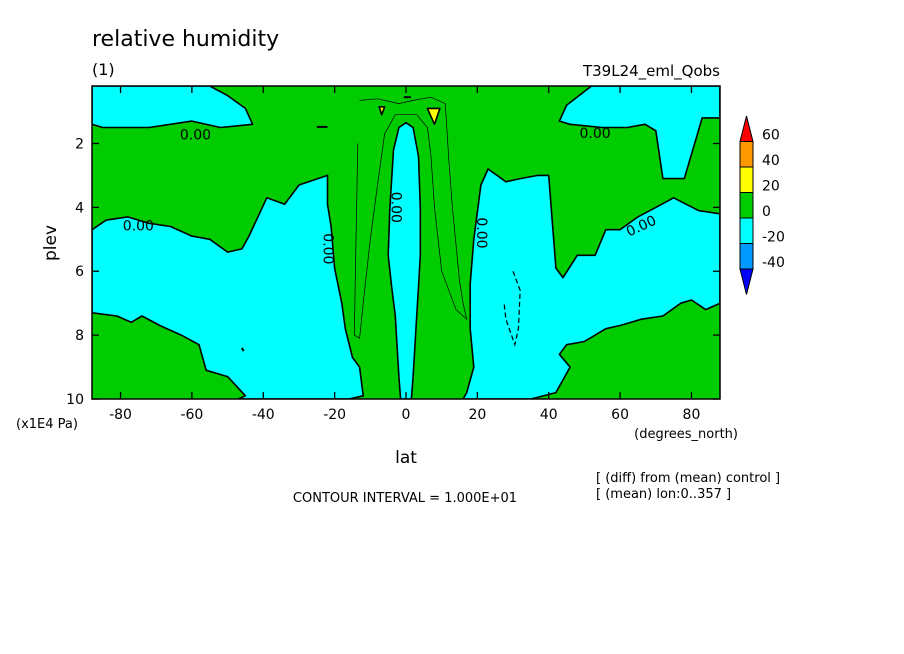  I want to click on y-tick-label-4: 10, so click(75, 400).